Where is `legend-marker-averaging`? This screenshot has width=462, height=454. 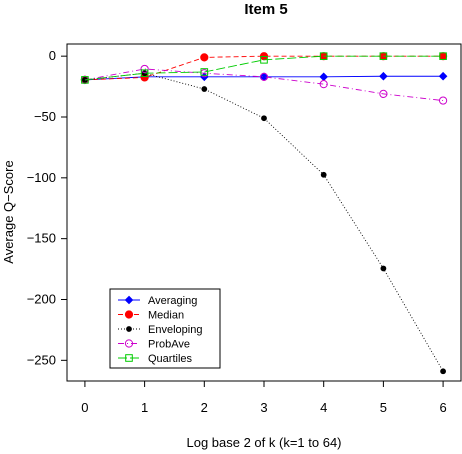 legend-marker-averaging is located at coordinates (129, 300).